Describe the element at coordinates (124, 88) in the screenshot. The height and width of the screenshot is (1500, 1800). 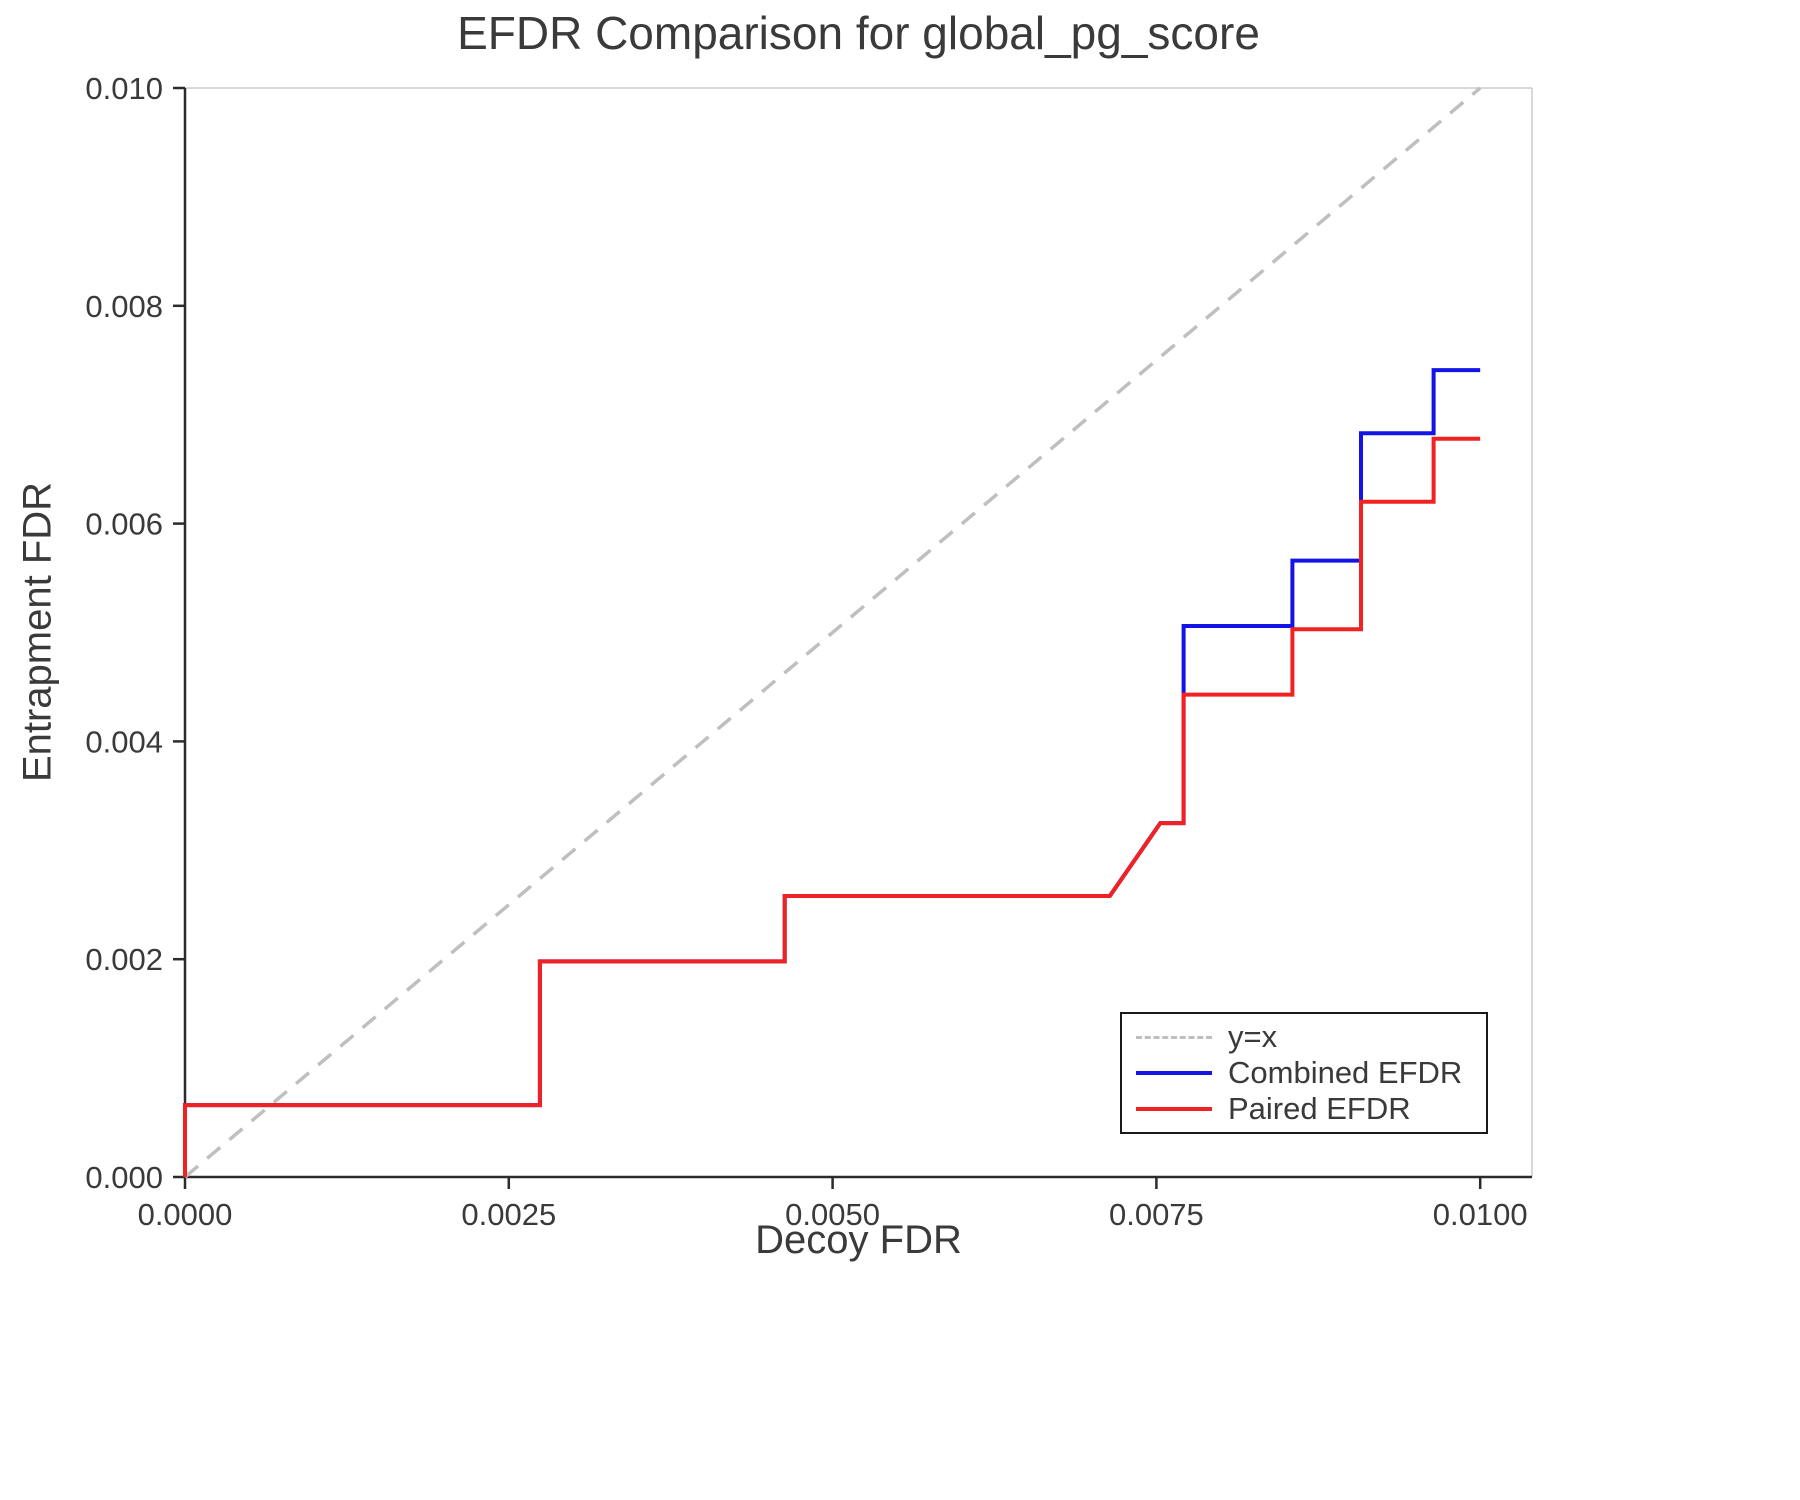
I see `y-tick-label: 0.010` at that location.